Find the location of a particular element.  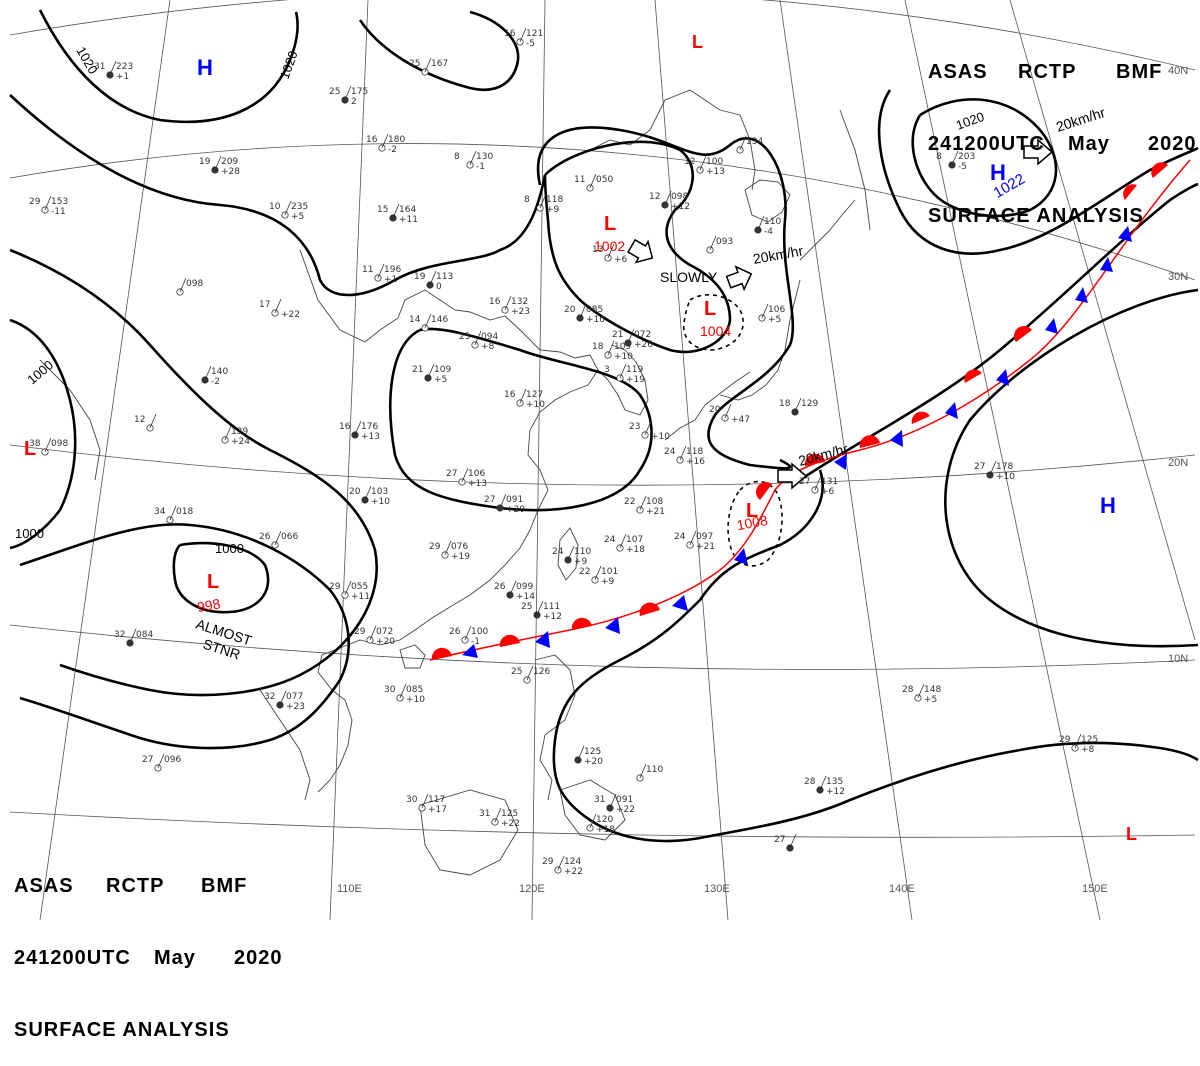

station-plot: 17 +22 is located at coordinates (279, 309).